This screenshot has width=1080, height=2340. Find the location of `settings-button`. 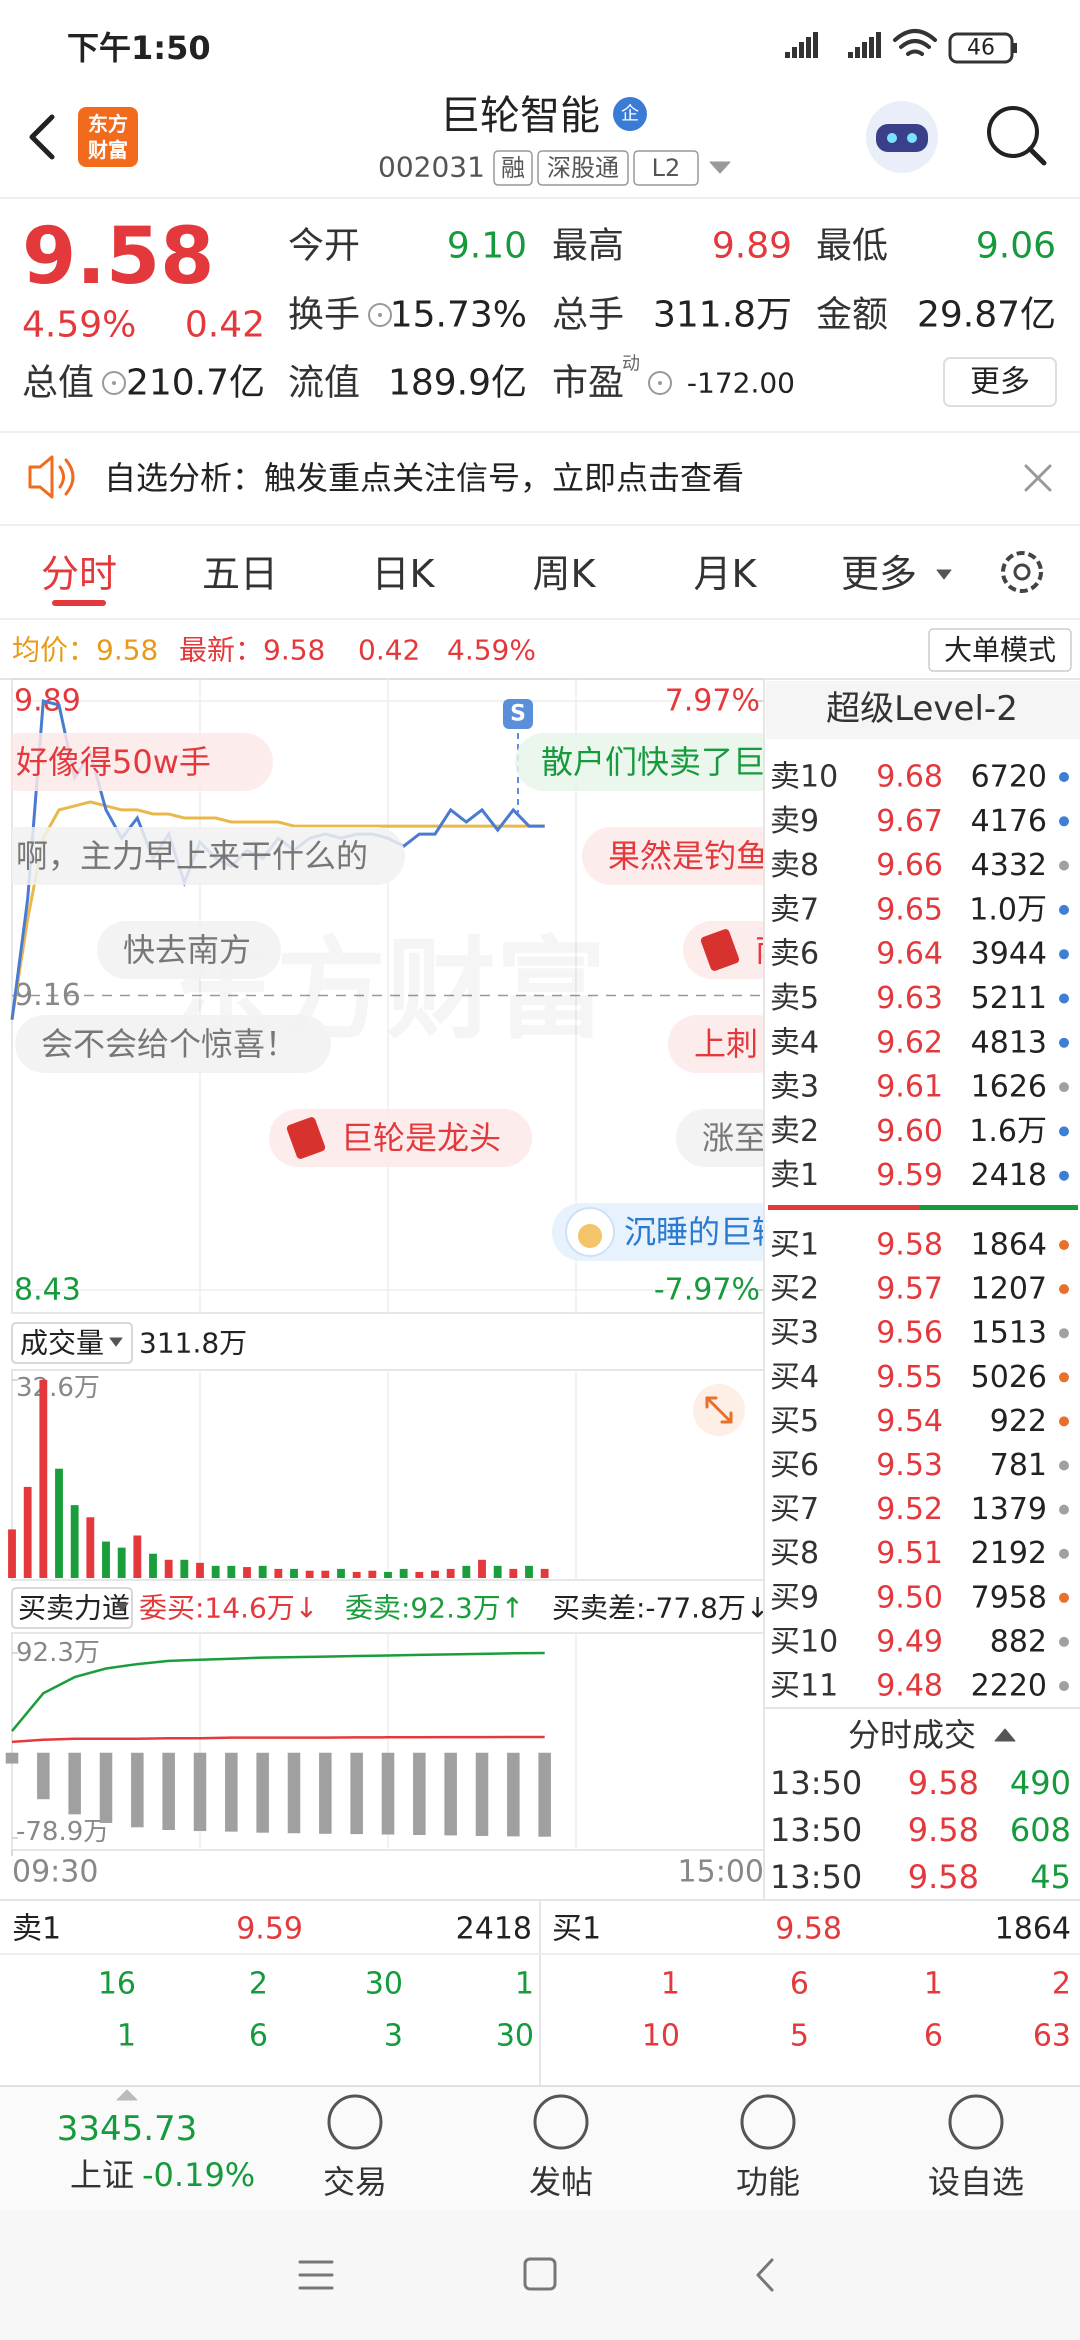

settings-button is located at coordinates (1022, 572).